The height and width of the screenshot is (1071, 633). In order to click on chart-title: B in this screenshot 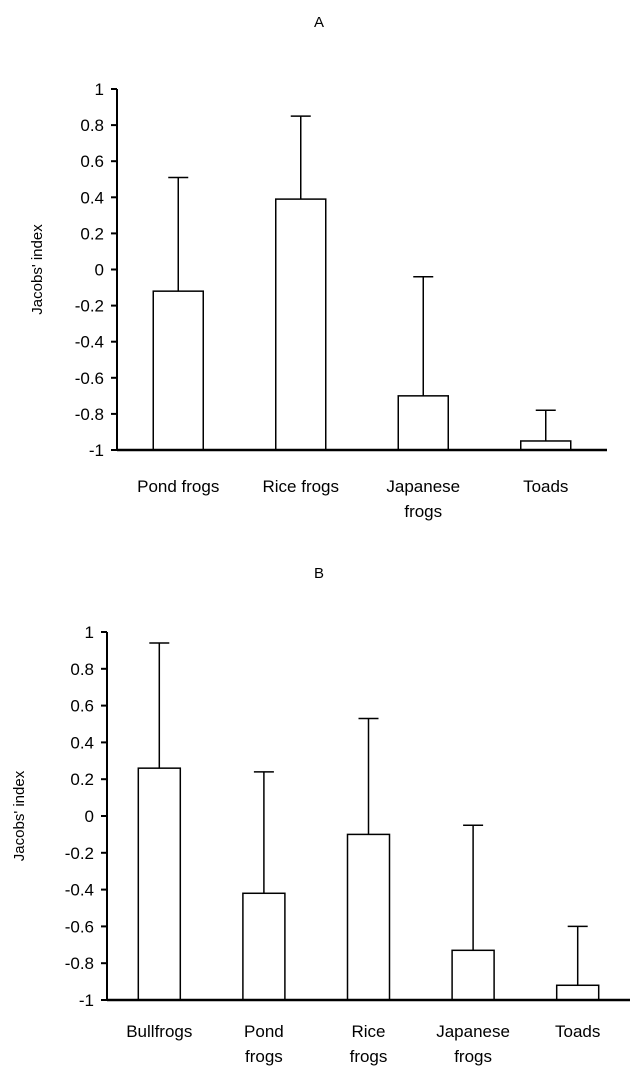, I will do `click(319, 573)`.